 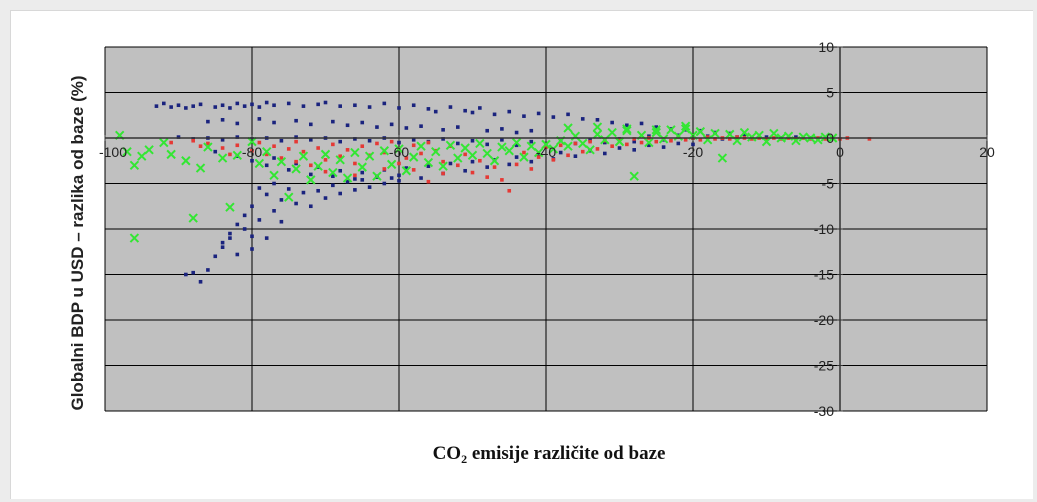 I want to click on x-tick-label: -40, so click(x=546, y=152).